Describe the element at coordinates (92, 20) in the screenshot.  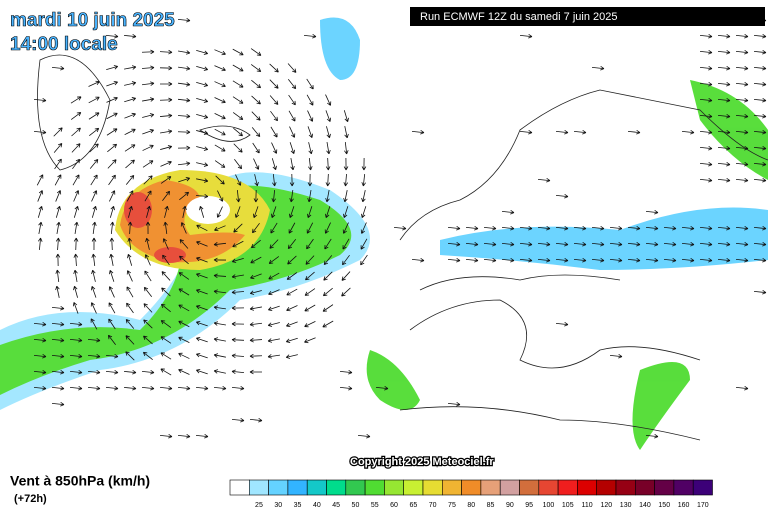
I see `date-label: mardi 10 juin 2025` at that location.